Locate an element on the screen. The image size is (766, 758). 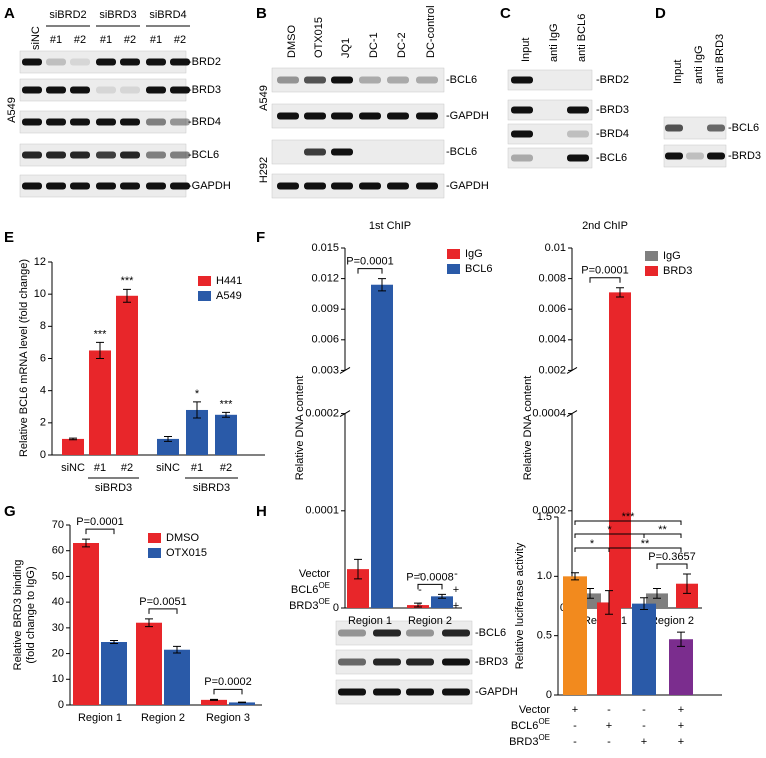
group-label: siBRD3 is located at coordinates (113, 488).